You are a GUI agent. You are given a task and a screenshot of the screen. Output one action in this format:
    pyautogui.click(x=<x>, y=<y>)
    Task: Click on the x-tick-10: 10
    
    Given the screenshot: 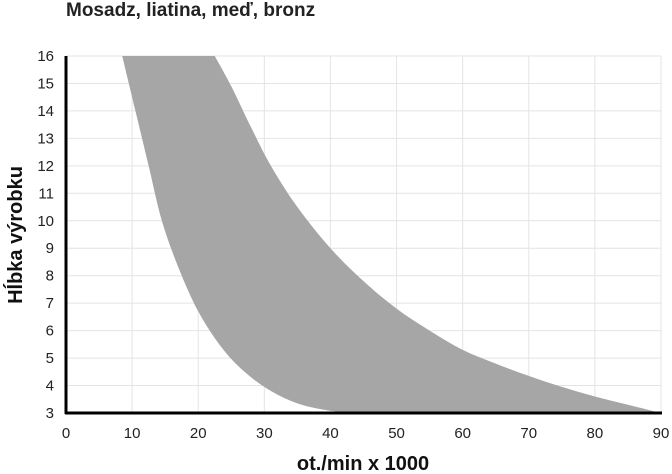 What is the action you would take?
    pyautogui.click(x=132, y=433)
    